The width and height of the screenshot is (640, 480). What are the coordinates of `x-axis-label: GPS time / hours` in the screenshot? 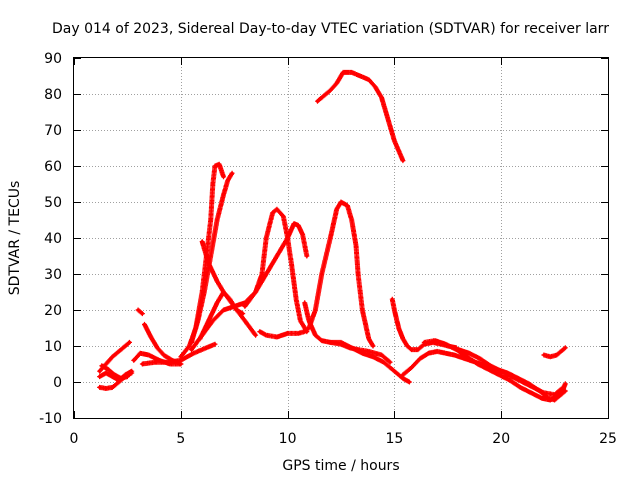 It's located at (340, 466).